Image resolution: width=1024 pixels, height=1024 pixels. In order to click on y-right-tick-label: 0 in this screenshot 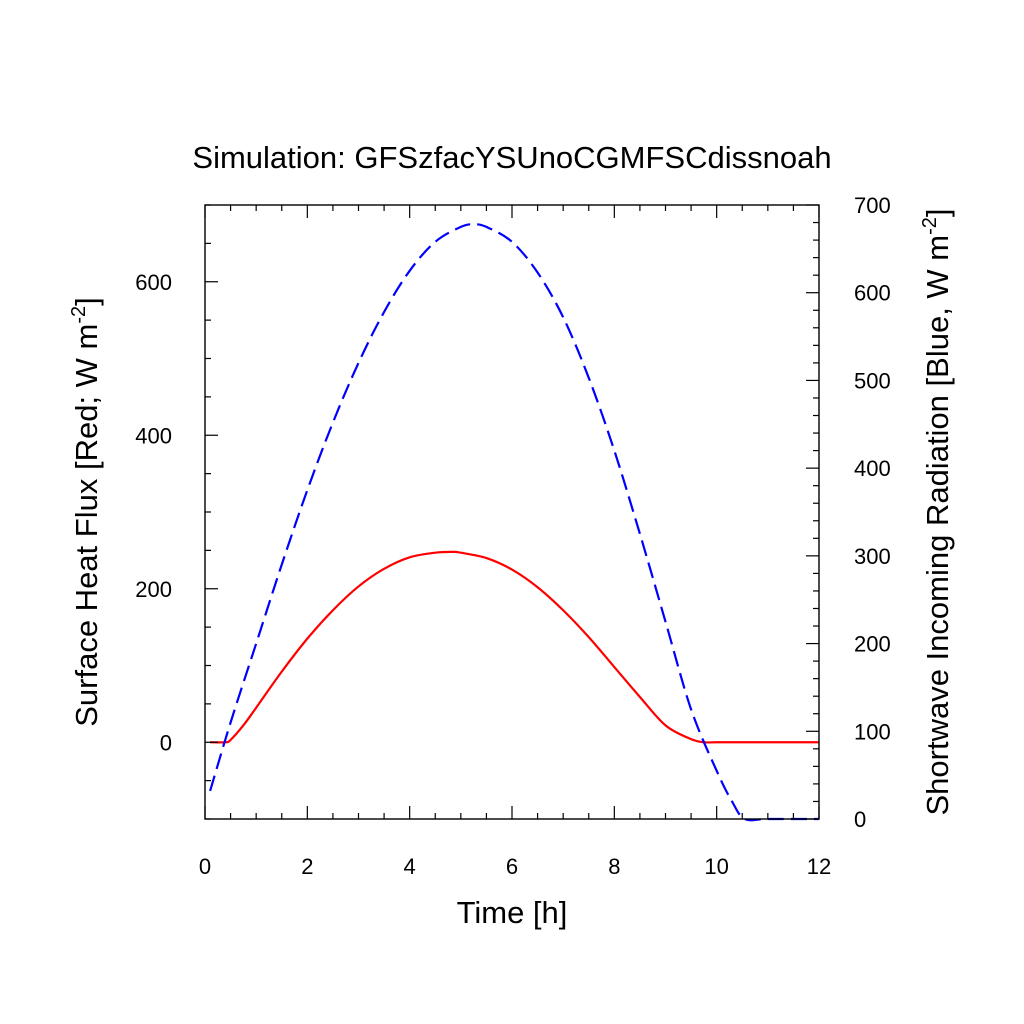, I will do `click(860, 819)`.